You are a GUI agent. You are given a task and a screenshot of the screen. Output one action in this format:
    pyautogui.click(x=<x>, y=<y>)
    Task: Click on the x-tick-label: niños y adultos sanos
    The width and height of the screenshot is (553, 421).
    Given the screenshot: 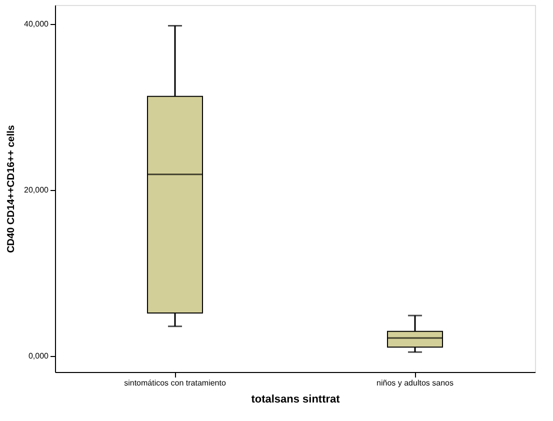 What is the action you would take?
    pyautogui.click(x=415, y=383)
    